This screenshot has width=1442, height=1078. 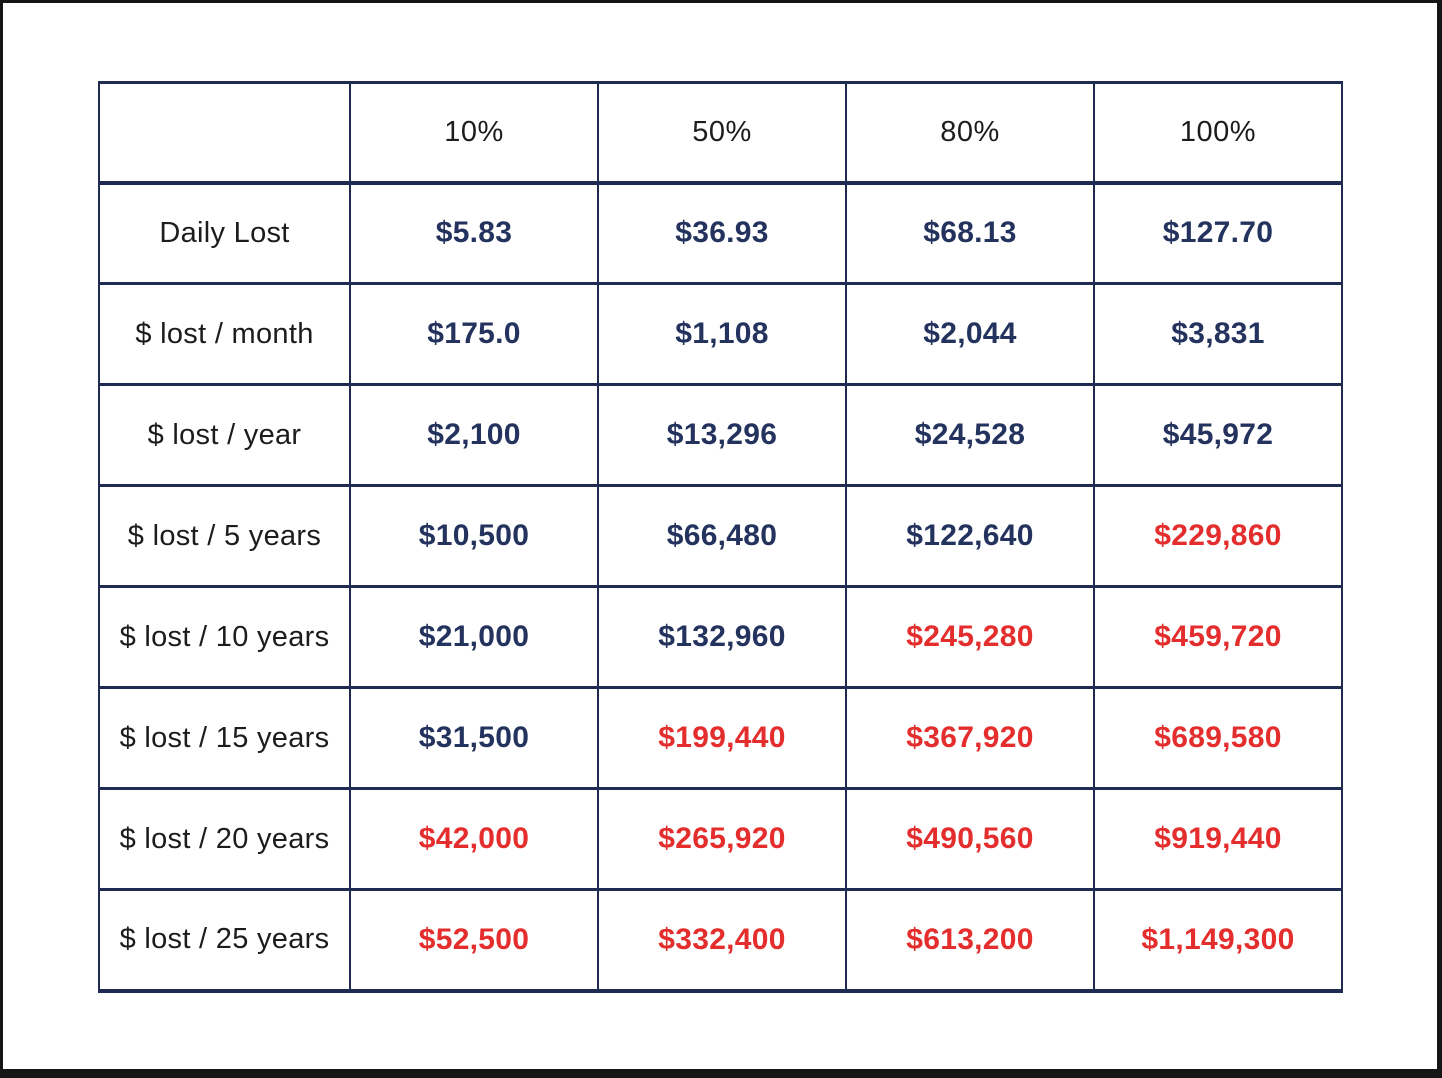 I want to click on value-cell: $367,920, so click(x=970, y=738).